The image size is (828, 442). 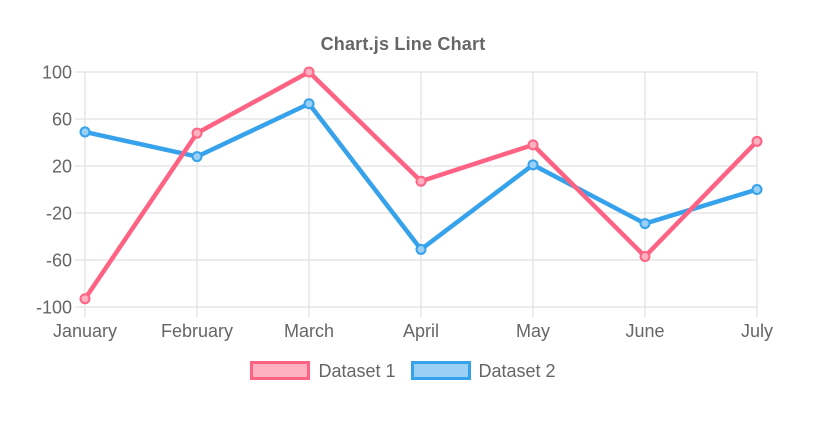 I want to click on y-axis-label: 20, so click(x=62, y=167).